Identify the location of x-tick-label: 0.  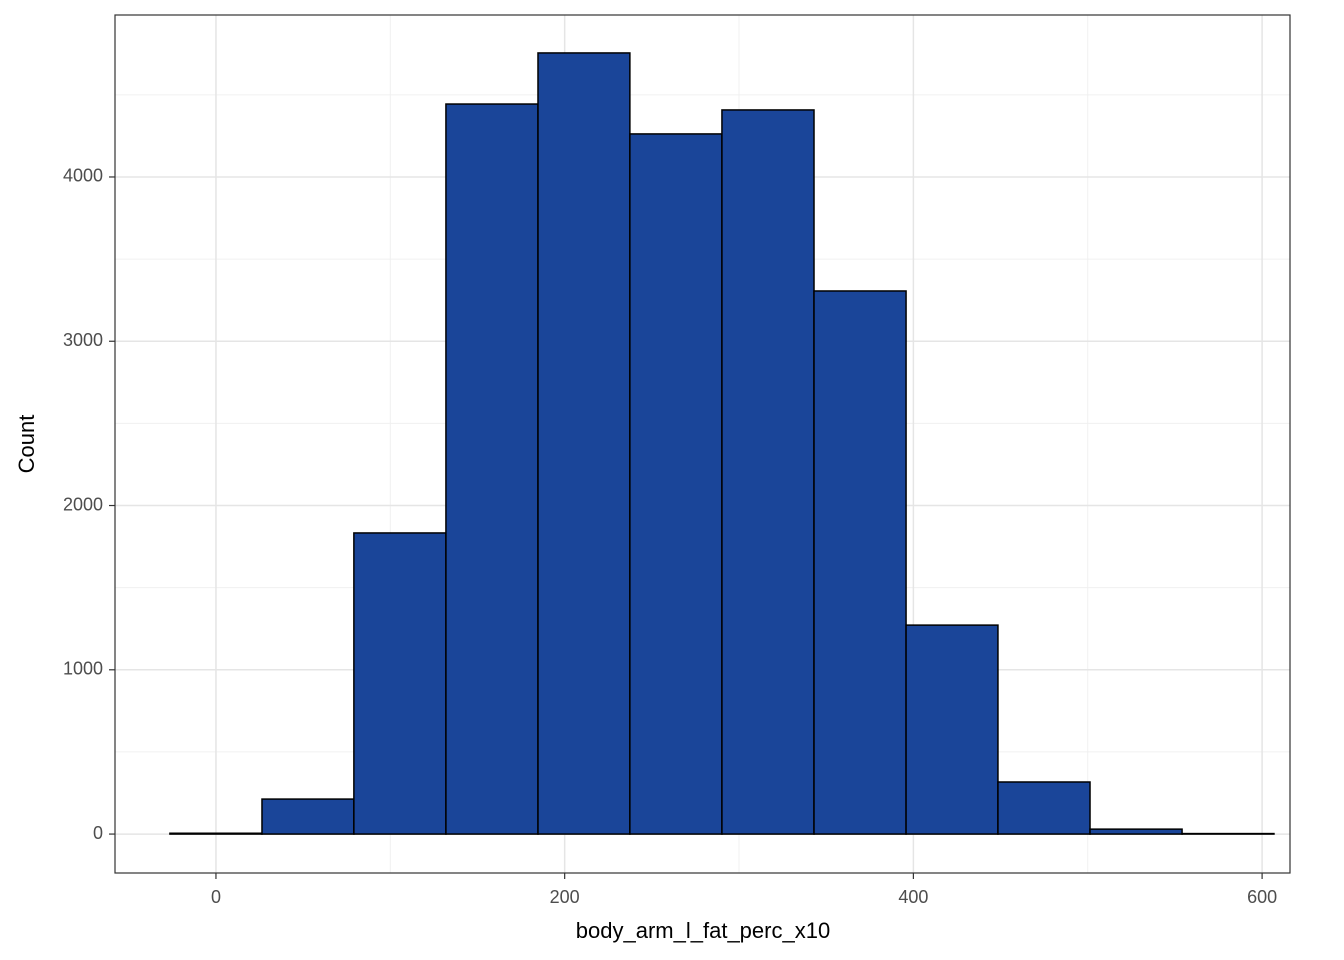
(216, 897).